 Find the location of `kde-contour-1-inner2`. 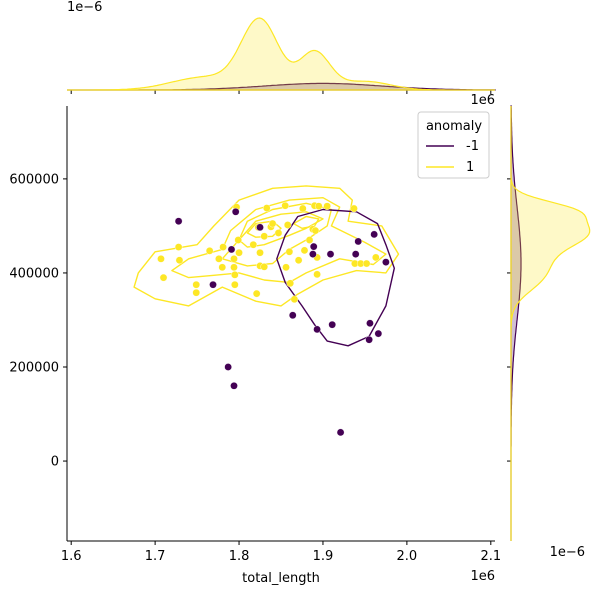

kde-contour-1-inner2 is located at coordinates (264, 229).